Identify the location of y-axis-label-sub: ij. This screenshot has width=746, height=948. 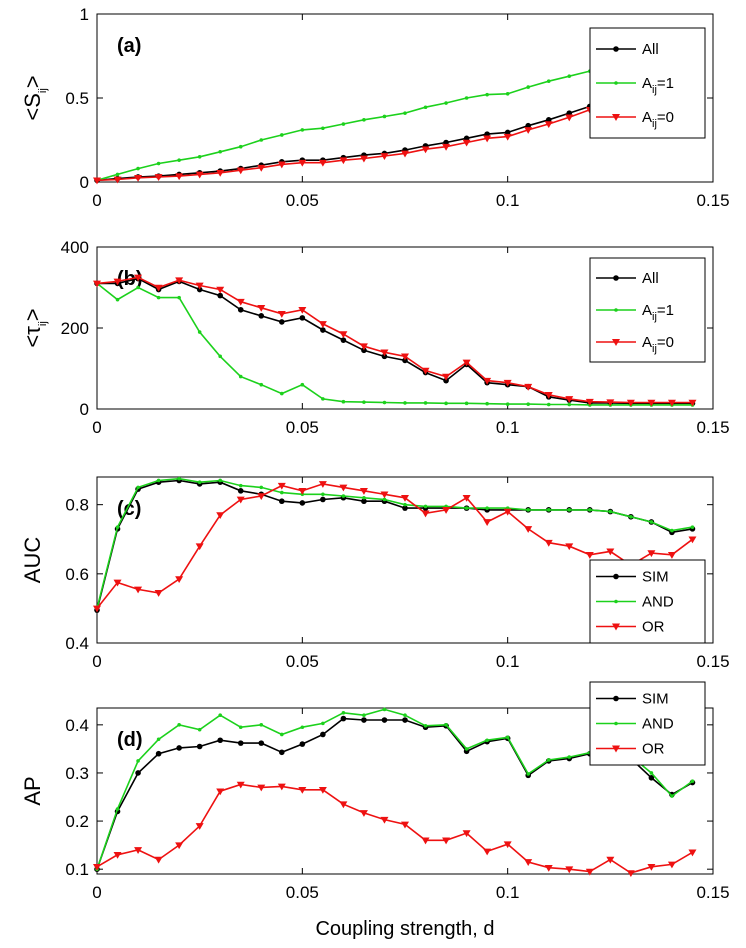
(43, 90).